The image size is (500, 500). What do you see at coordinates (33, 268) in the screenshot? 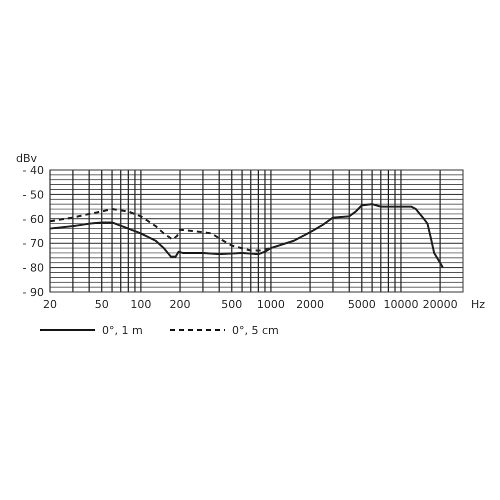
I see `y-tick-label: - 80` at bounding box center [33, 268].